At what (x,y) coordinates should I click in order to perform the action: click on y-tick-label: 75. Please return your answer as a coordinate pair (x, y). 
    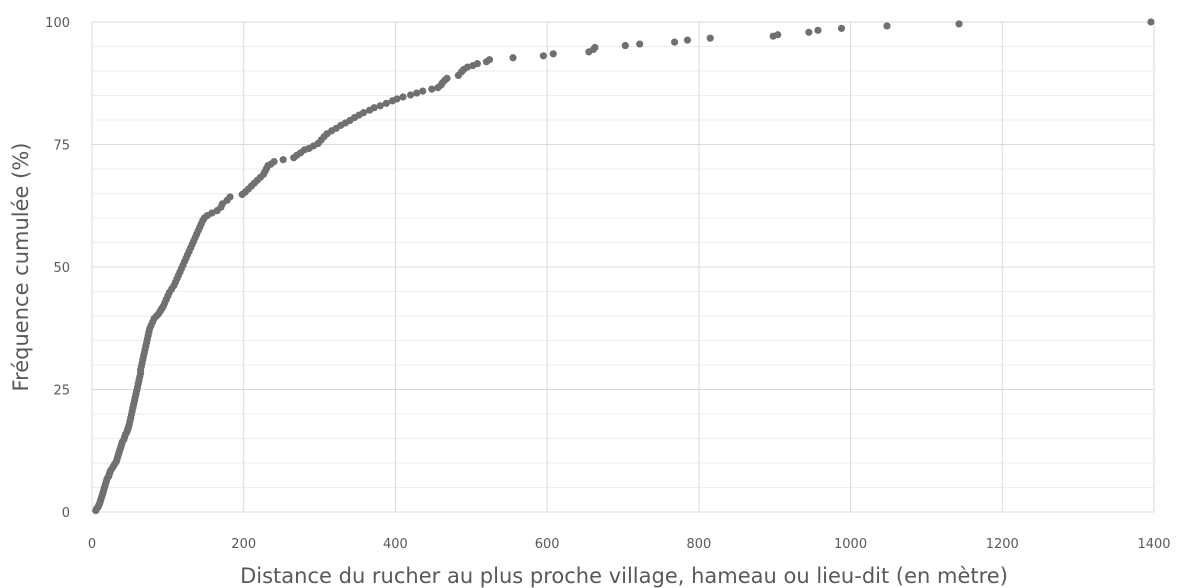
    Looking at the image, I should click on (61, 146).